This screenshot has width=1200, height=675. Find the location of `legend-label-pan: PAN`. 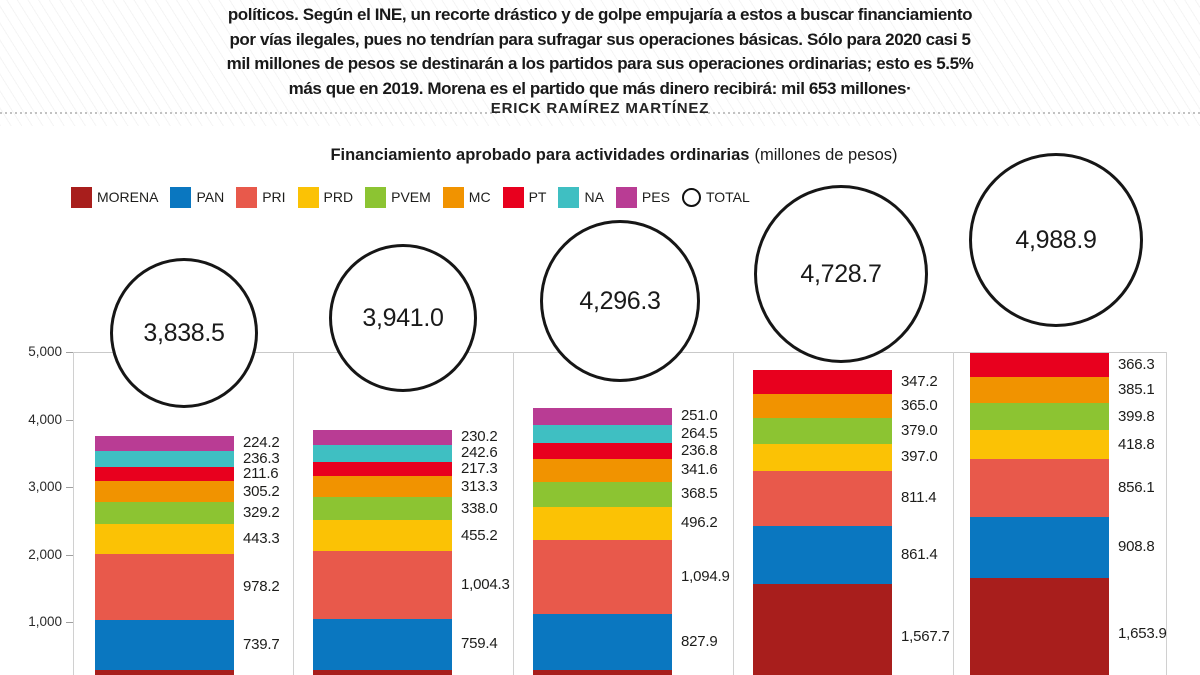

legend-label-pan: PAN is located at coordinates (210, 197).